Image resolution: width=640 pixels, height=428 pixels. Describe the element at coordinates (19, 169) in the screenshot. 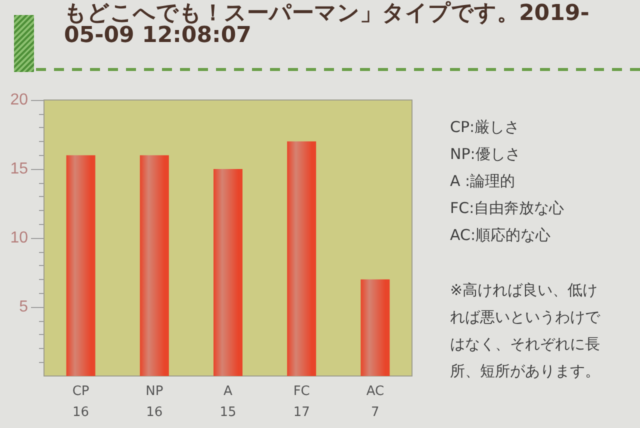

I see `y-tick-label: 15` at that location.